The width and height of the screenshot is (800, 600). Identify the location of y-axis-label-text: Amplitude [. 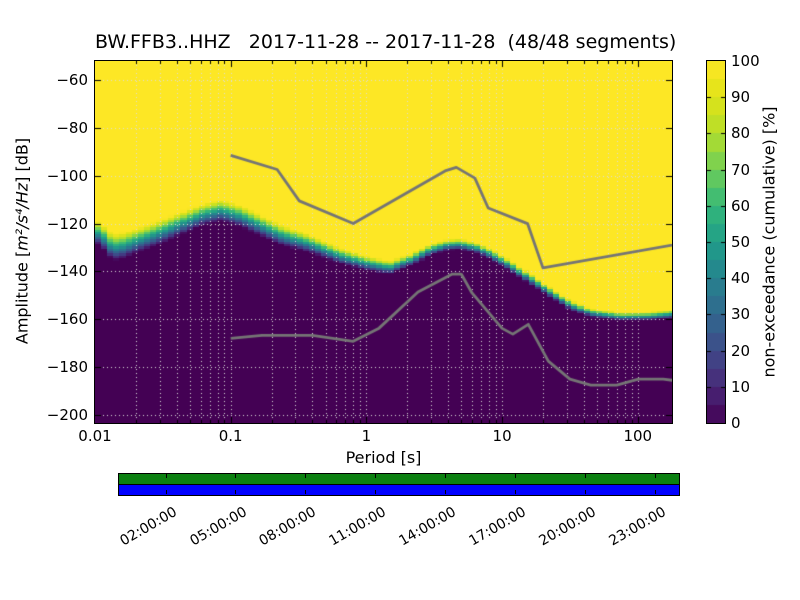
(22, 297).